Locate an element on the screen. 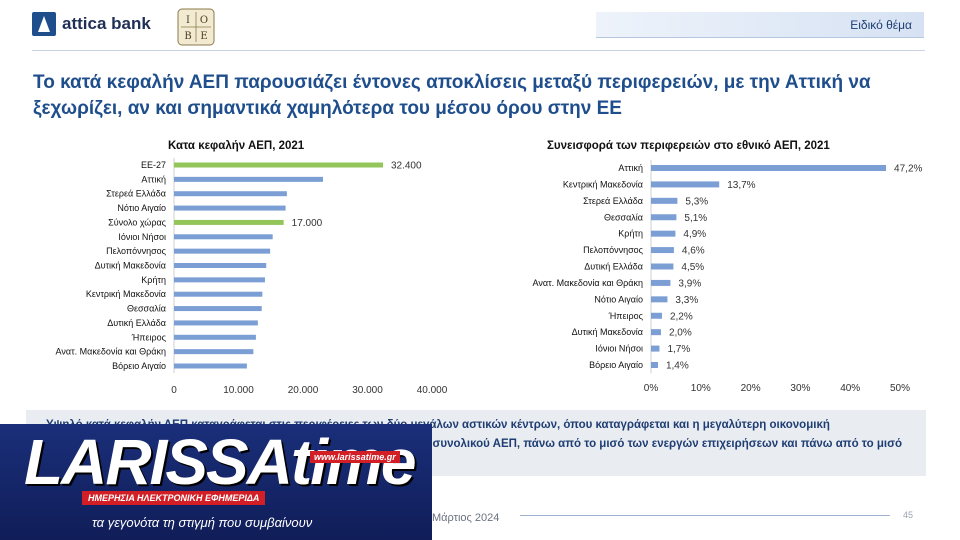 The height and width of the screenshot is (540, 960). x-tick-label: 10% is located at coordinates (701, 388).